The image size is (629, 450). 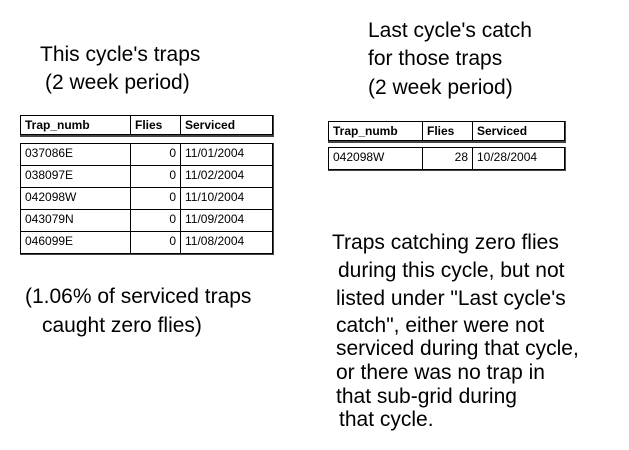 I want to click on note-line: serviced during that cycle,, so click(x=457, y=348).